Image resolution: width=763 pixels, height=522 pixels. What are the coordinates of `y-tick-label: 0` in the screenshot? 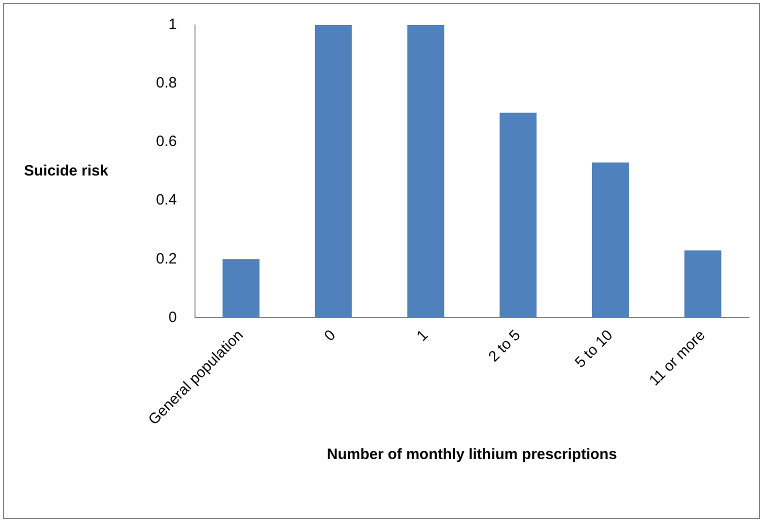 It's located at (172, 317).